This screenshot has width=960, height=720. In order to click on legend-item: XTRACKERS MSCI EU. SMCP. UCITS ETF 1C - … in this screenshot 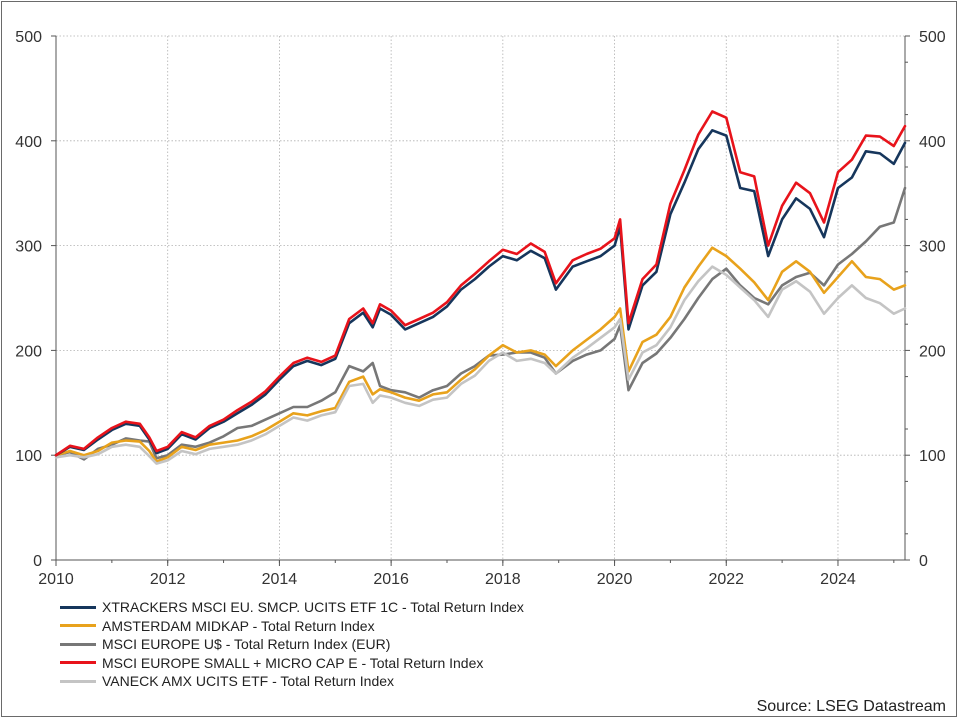, I will do `click(292, 607)`.